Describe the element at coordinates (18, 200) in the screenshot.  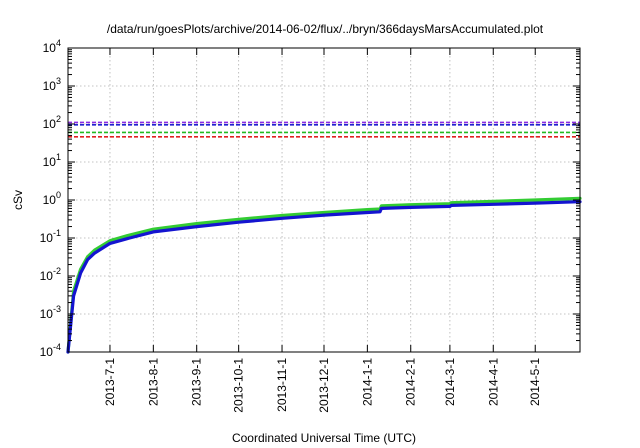
I see `y-axis-label: cSv` at that location.